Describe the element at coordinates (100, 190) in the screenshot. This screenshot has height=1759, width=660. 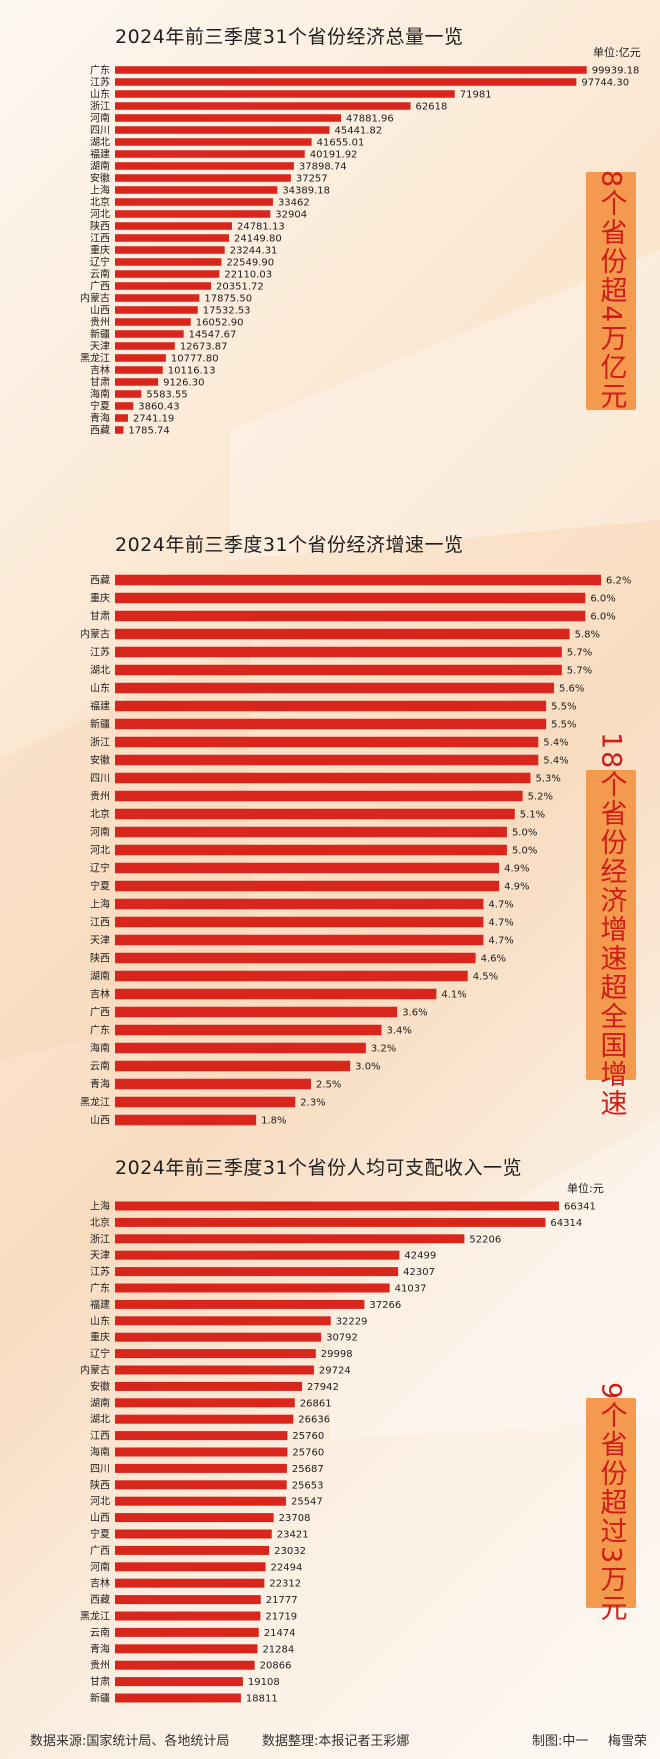
I see `chart1-category-label: 上海` at that location.